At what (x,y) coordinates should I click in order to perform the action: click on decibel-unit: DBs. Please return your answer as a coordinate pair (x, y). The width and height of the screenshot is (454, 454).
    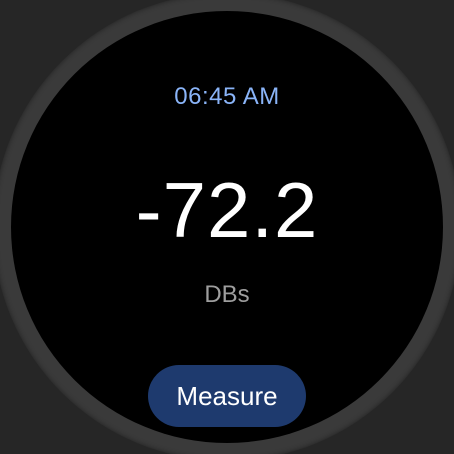
    Looking at the image, I should click on (227, 294).